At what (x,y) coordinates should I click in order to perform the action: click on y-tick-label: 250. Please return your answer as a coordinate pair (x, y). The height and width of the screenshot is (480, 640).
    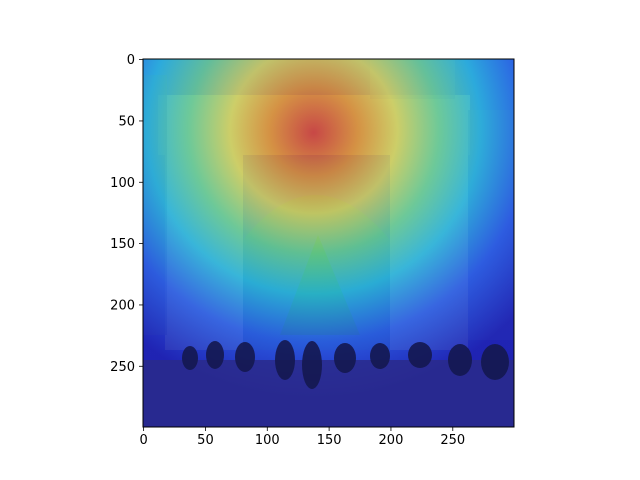
    Looking at the image, I should click on (122, 367).